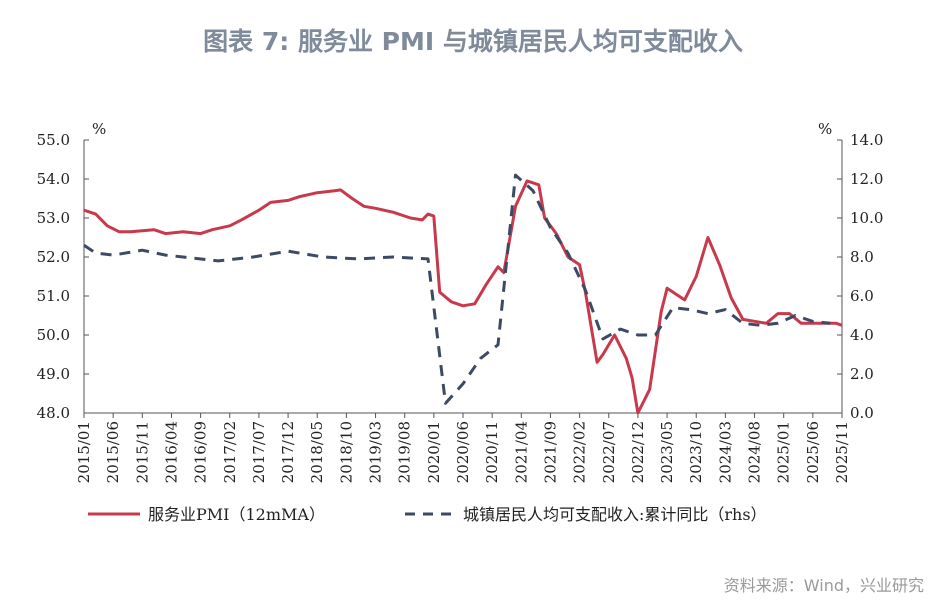 Image resolution: width=946 pixels, height=606 pixels. Describe the element at coordinates (866, 218) in the screenshot. I see `right-tick-label: 10.0` at that location.